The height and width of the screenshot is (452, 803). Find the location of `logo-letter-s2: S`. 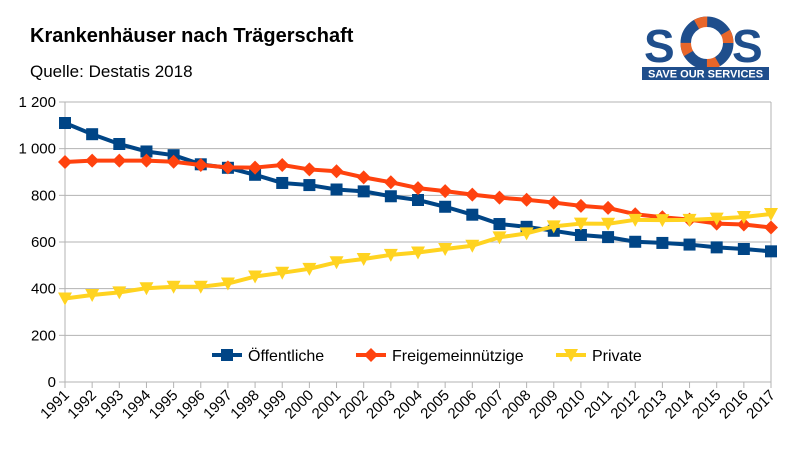

logo-letter-s2: S is located at coordinates (747, 46).